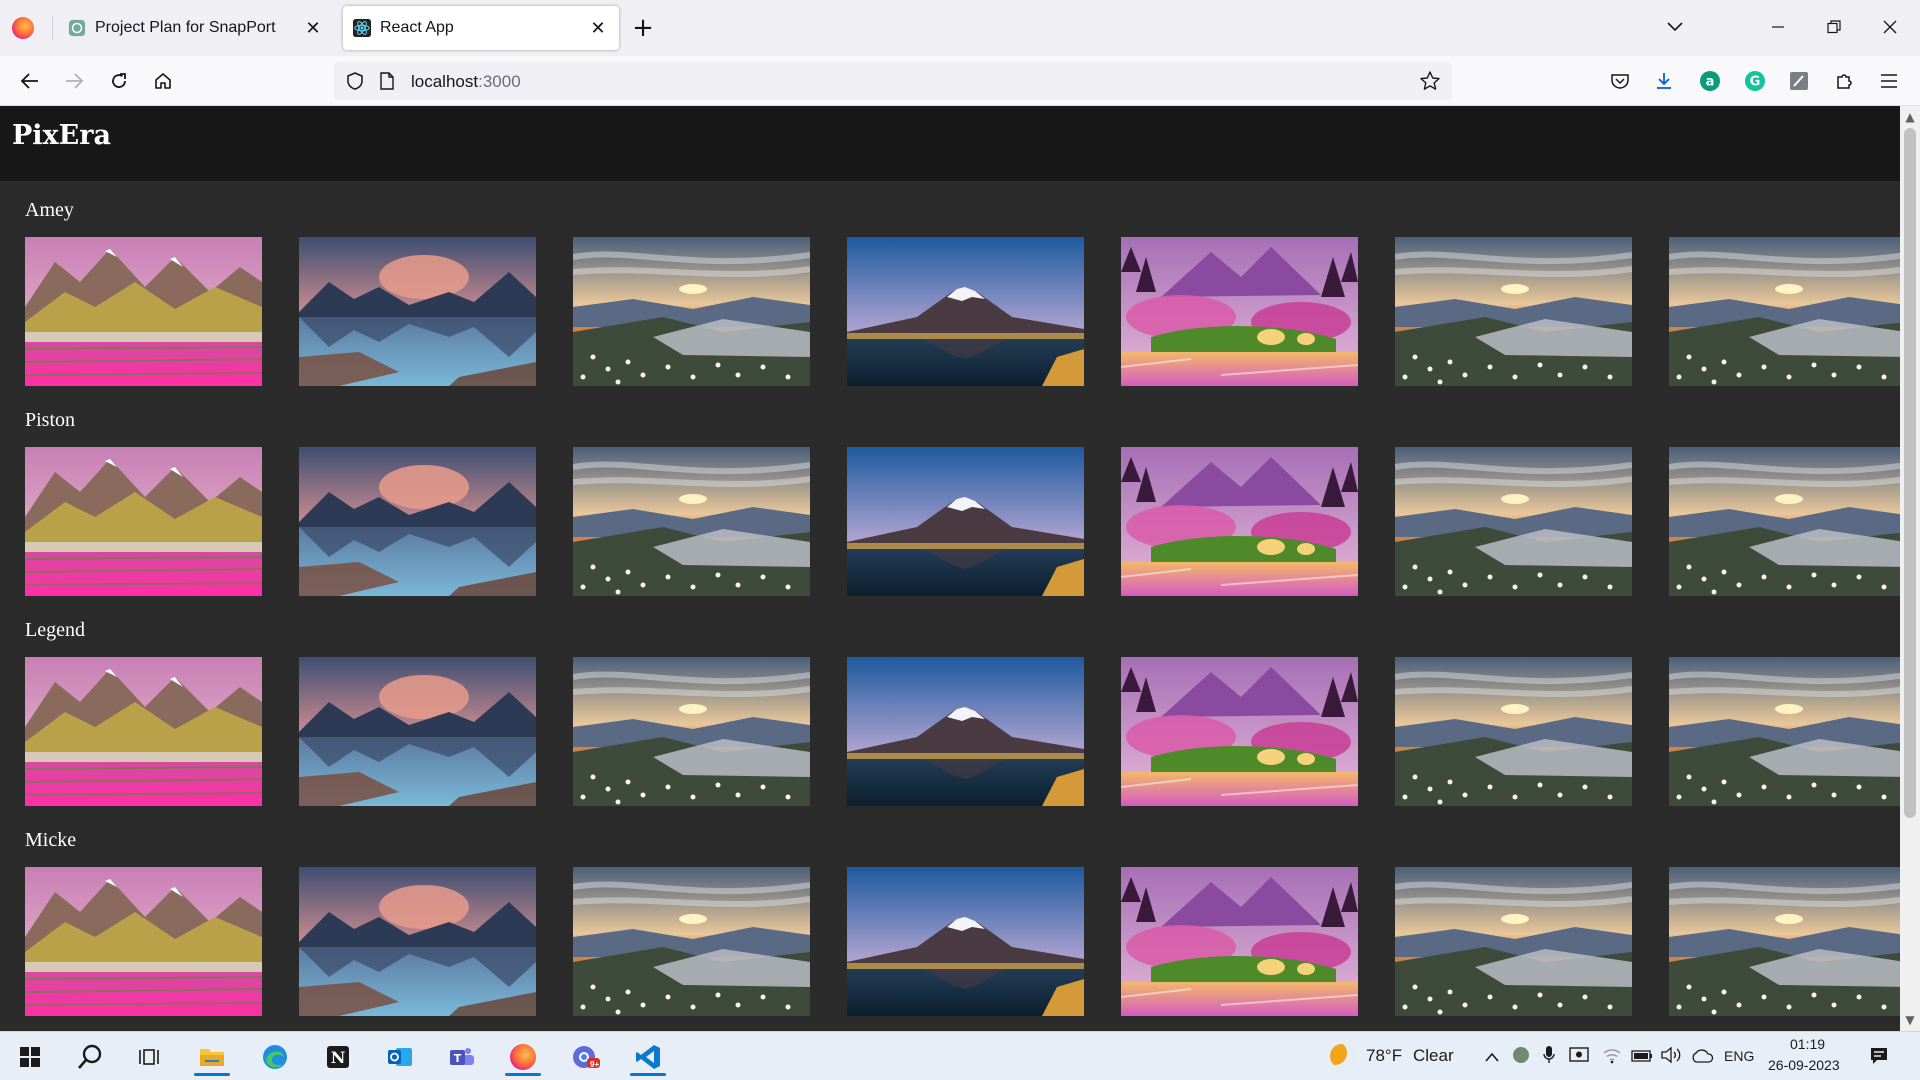  I want to click on page-info-icon, so click(387, 81).